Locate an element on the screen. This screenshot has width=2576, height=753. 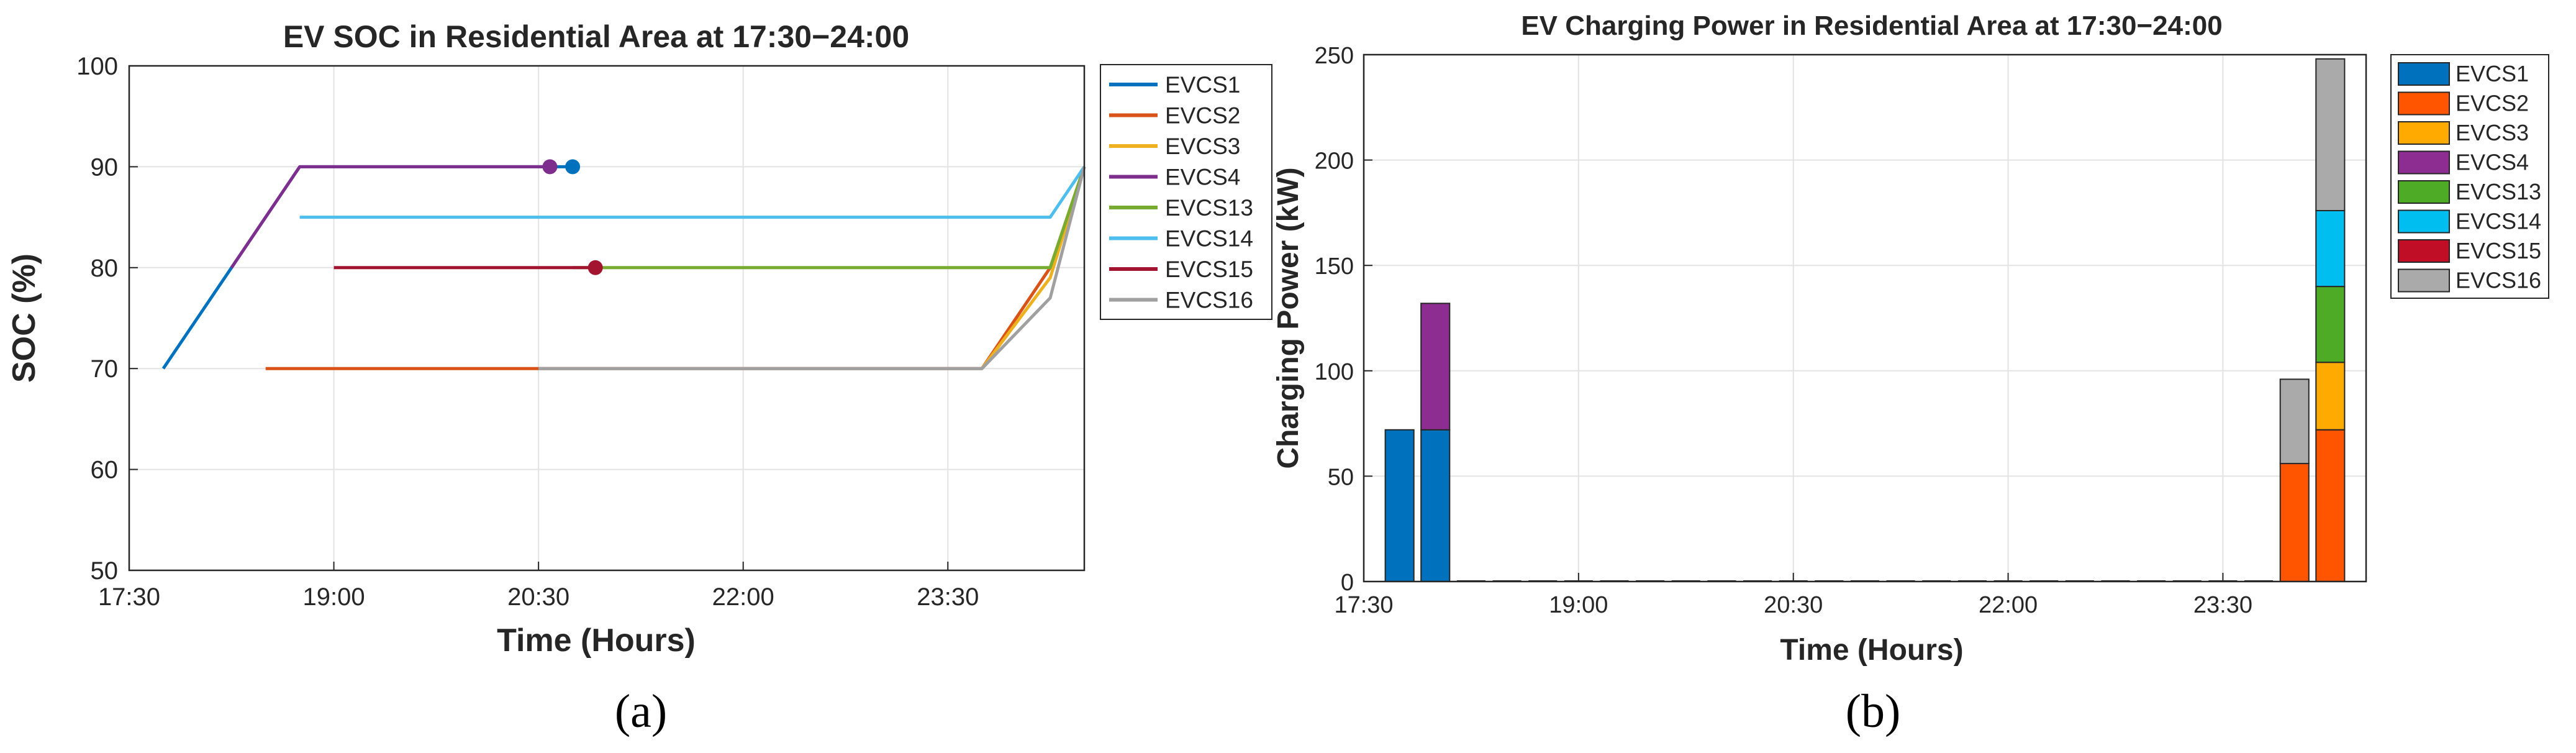
power-legend-label-evcs16: EVCS16 is located at coordinates (2498, 280).